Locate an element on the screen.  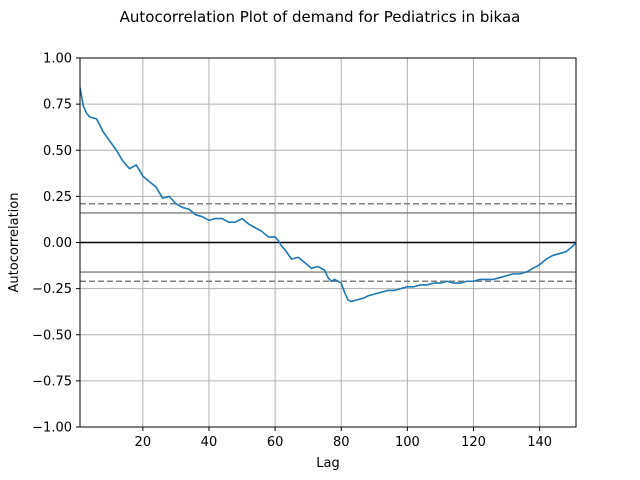
y-tick-label: 0.00 is located at coordinates (57, 243).